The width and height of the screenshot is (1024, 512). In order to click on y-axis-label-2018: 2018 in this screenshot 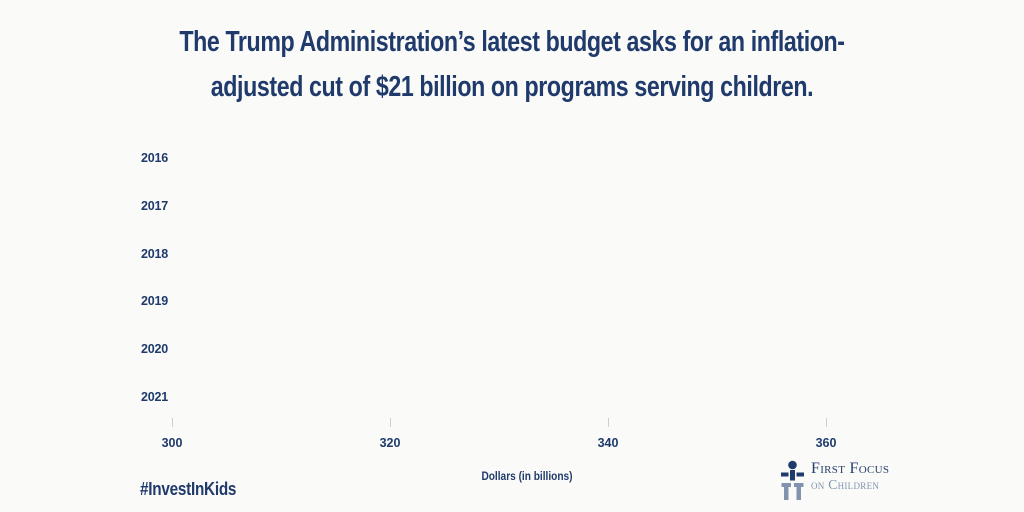, I will do `click(154, 254)`.